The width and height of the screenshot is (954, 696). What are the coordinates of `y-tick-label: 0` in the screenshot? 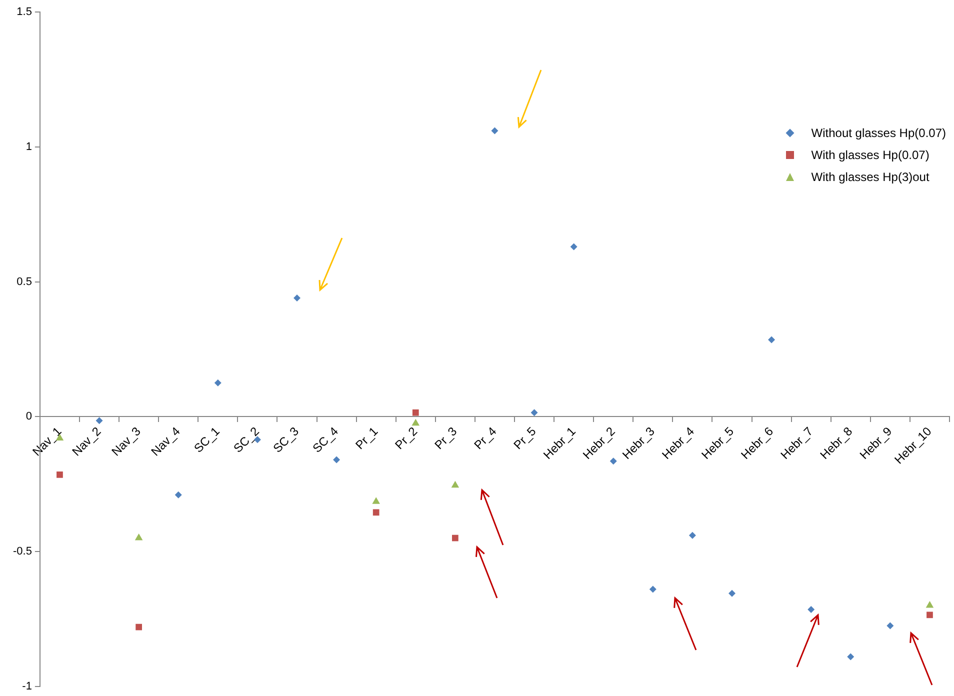 It's located at (29, 416).